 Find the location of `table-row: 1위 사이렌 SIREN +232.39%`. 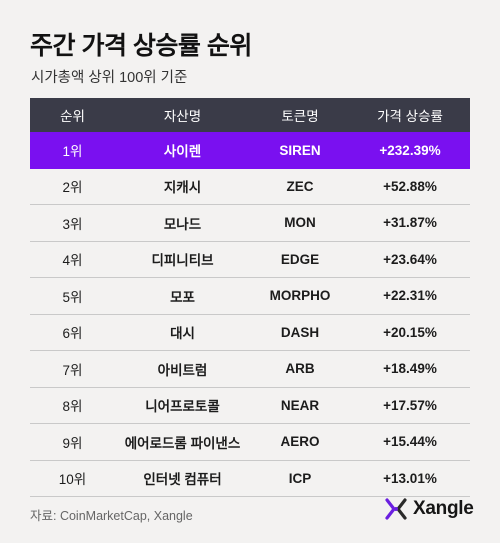

table-row: 1위 사이렌 SIREN +232.39% is located at coordinates (250, 150).